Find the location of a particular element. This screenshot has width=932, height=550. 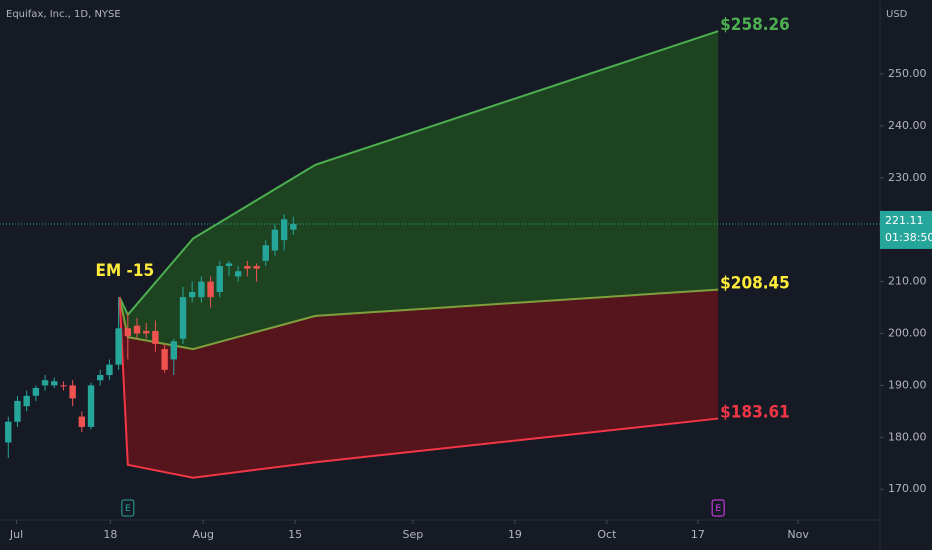

y-tick-label: 230.00 is located at coordinates (907, 177).